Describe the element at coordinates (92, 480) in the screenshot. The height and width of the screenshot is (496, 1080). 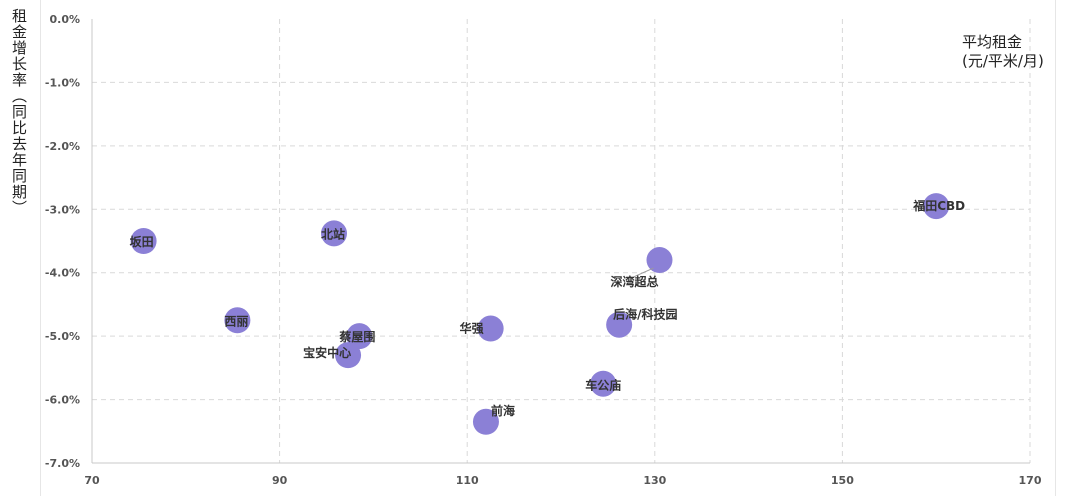
I see `x-tick-label: 70` at that location.